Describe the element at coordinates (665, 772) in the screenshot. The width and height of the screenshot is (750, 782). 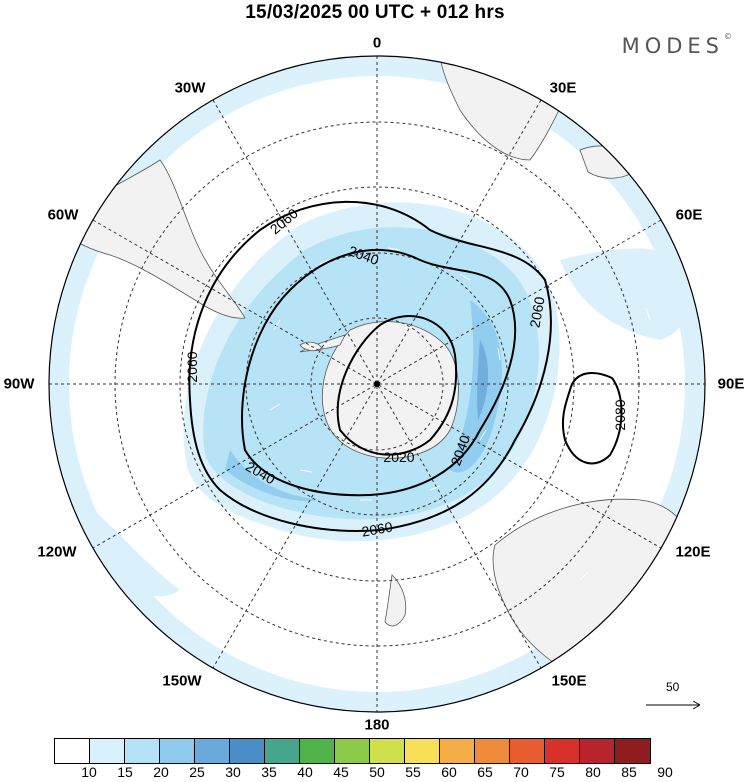
I see `colorbar-tick-label: 90` at that location.